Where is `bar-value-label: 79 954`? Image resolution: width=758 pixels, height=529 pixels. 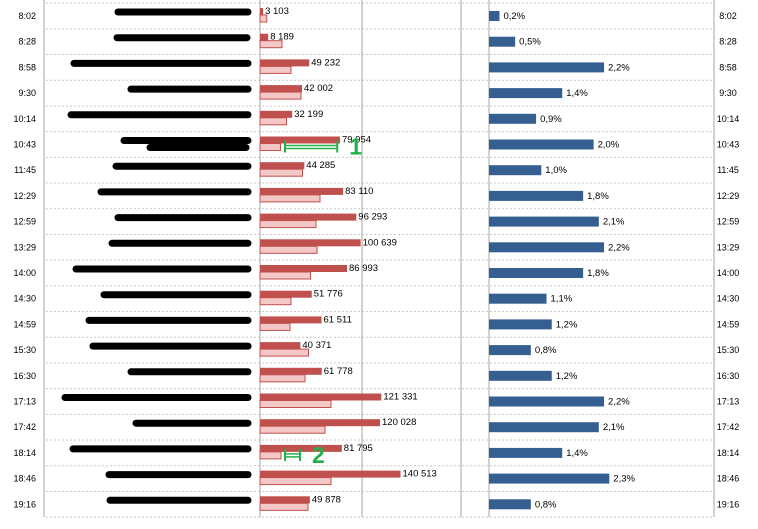
bar-value-label: 79 954 is located at coordinates (356, 140).